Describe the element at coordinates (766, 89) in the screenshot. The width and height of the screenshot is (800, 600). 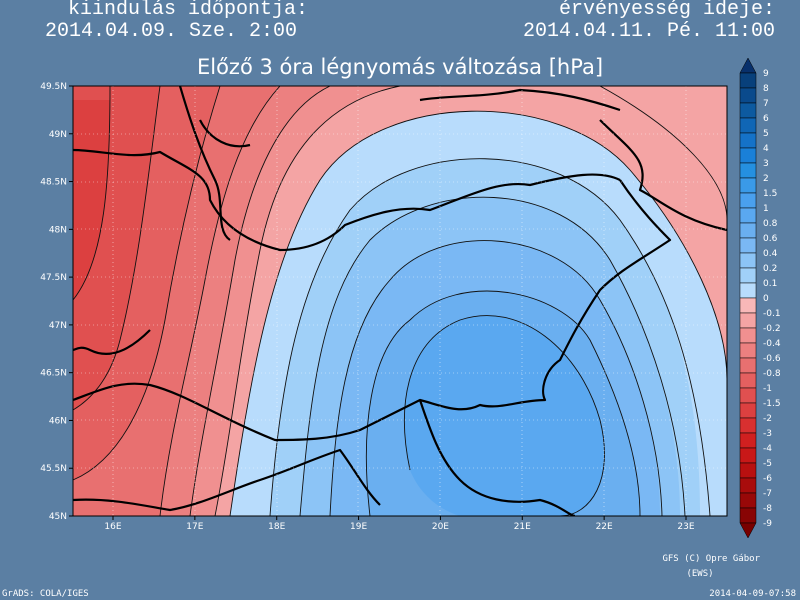
I see `colorbar-label: 8` at that location.